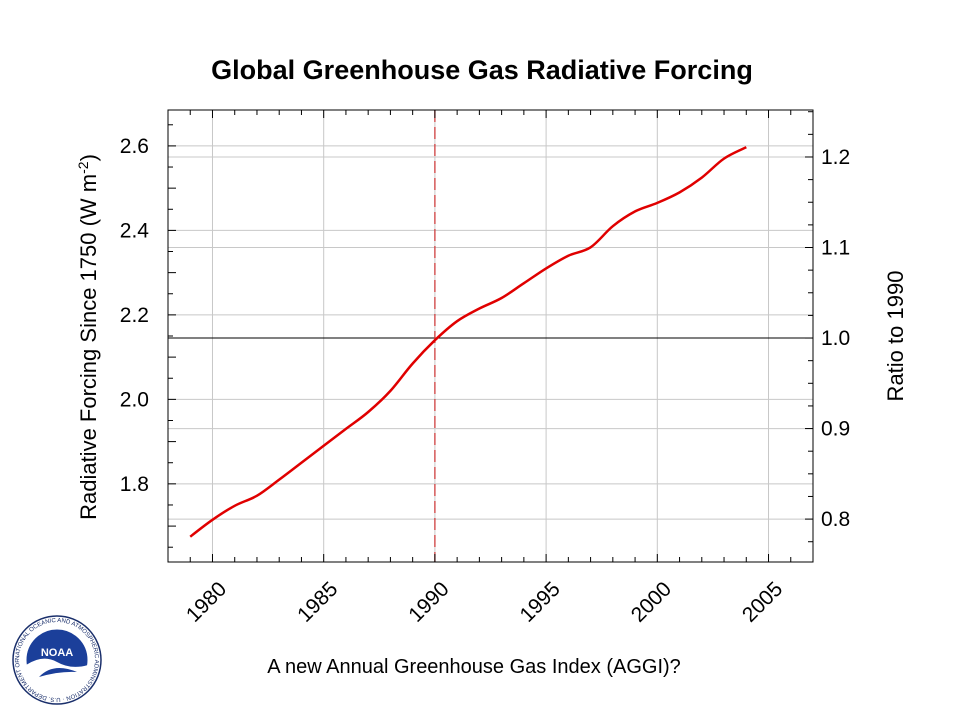 The width and height of the screenshot is (960, 720). I want to click on x-tick-label: 1990, so click(428, 601).